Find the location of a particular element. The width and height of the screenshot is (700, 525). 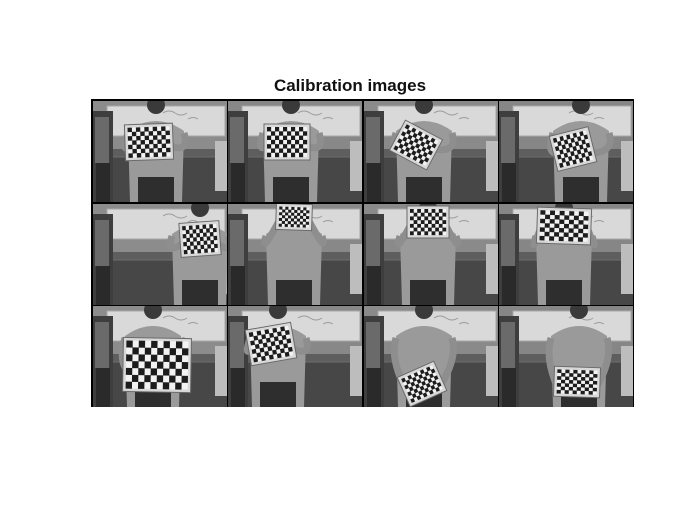

figure-title: Calibration images is located at coordinates (350, 85).